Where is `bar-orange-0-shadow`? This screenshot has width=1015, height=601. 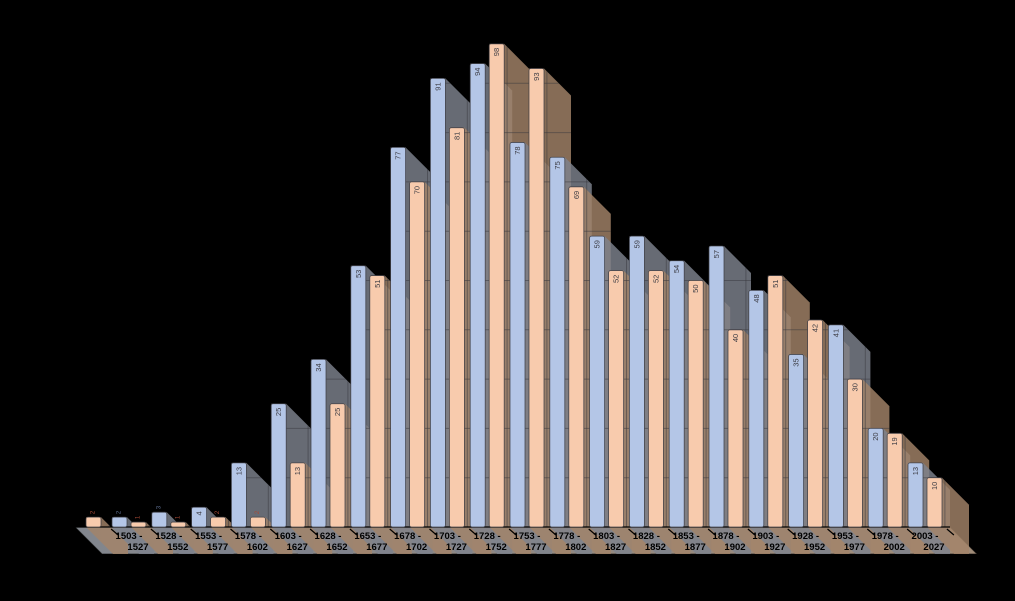
bar-orange-0-shadow is located at coordinates (152, 538).